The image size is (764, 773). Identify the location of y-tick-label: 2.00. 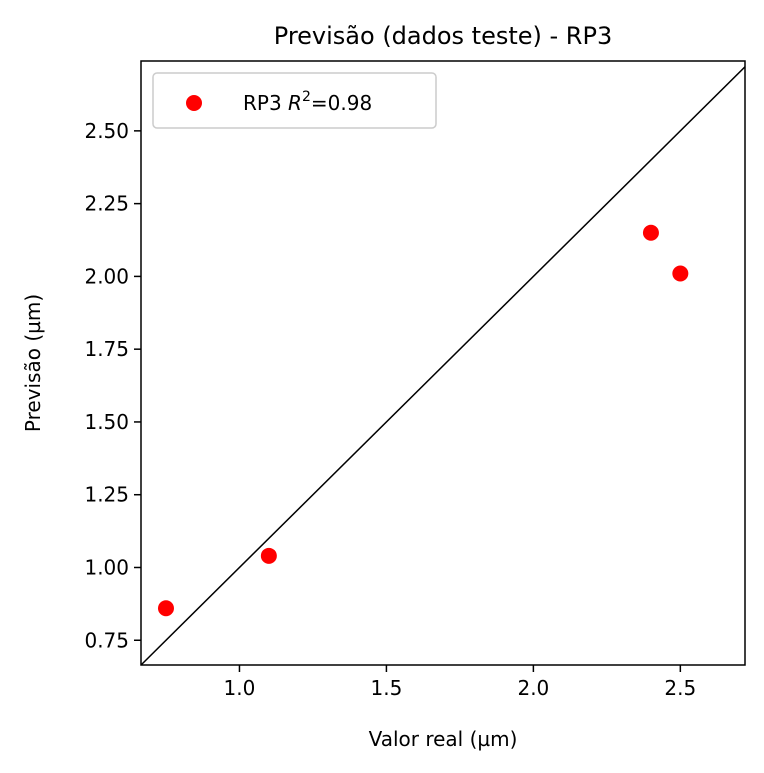
(106, 276).